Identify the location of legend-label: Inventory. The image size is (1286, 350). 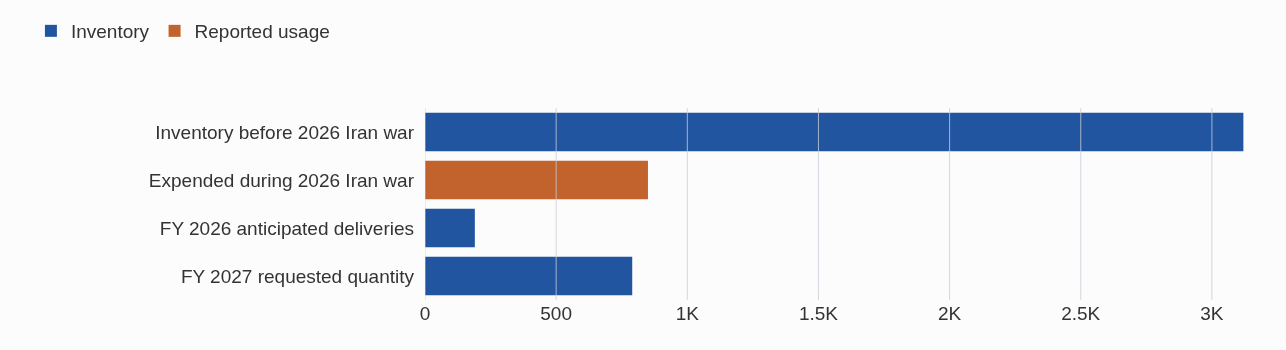
(110, 32).